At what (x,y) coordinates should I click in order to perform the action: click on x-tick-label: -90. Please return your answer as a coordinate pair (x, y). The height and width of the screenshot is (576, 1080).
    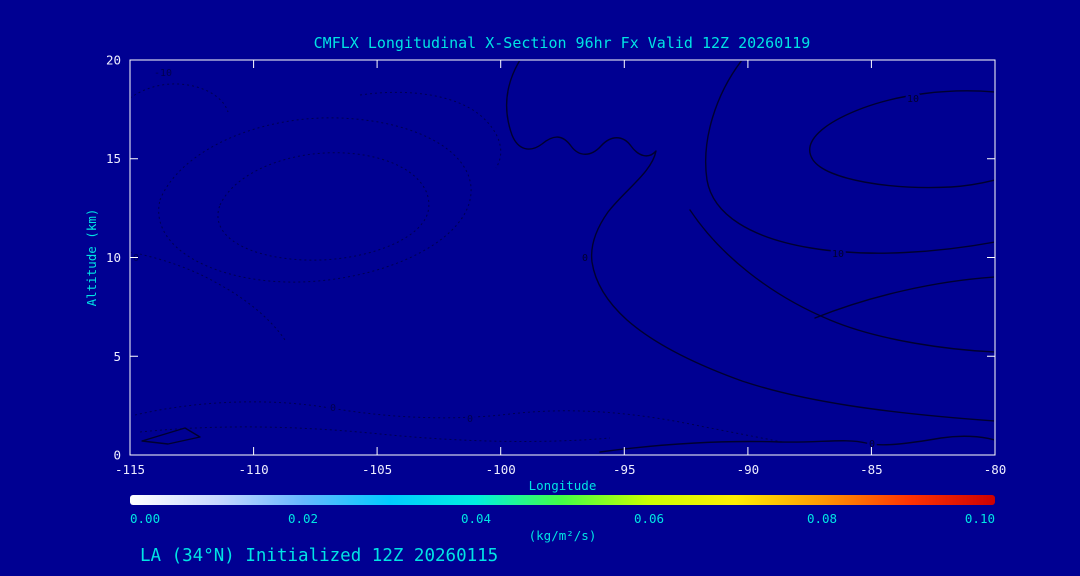
    Looking at the image, I should click on (748, 469).